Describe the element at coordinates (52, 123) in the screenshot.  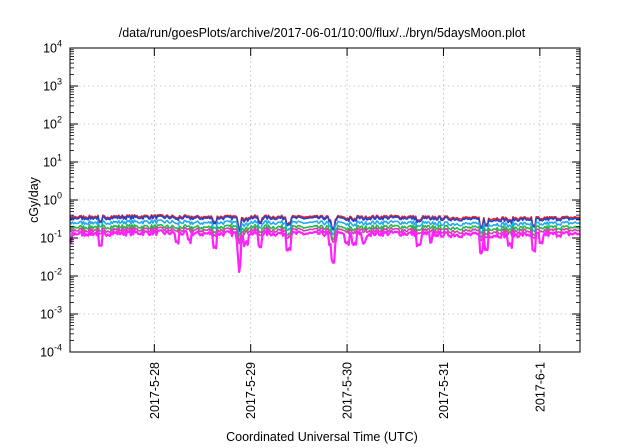
I see `y-tick-label: 10²` at that location.